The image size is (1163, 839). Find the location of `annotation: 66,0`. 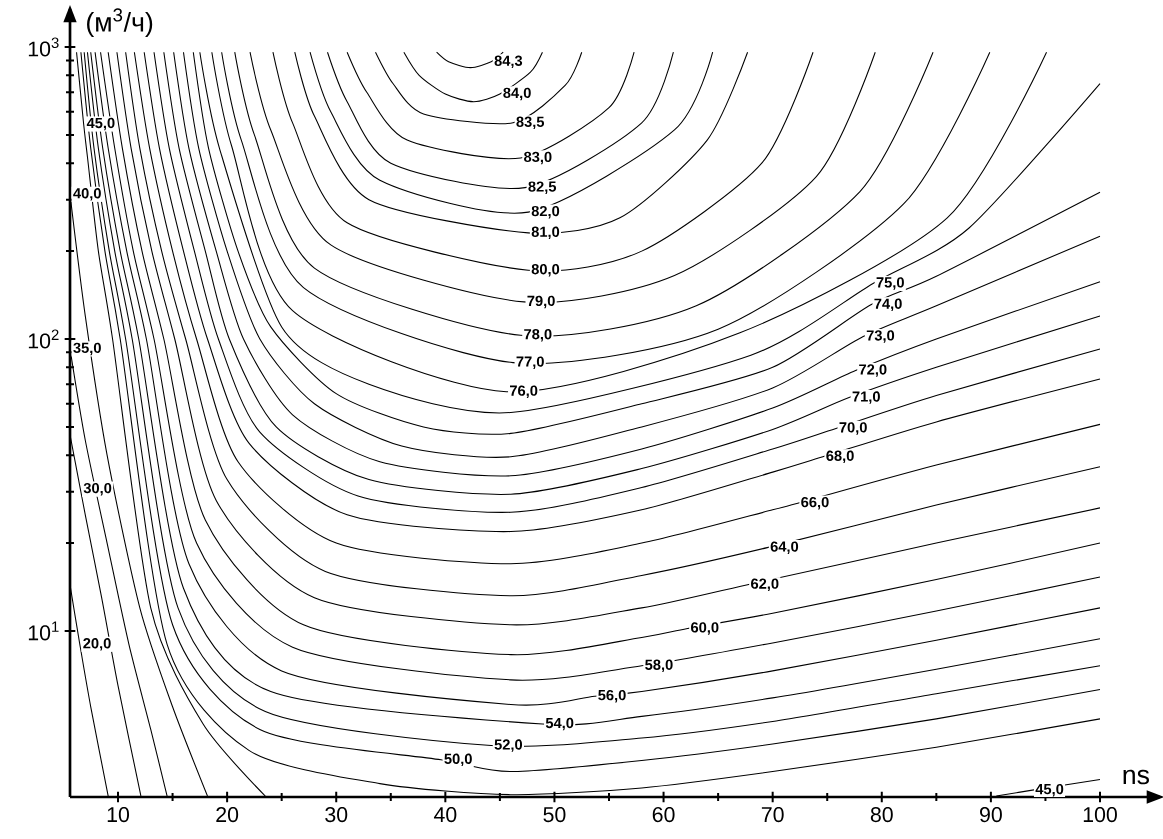

annotation: 66,0 is located at coordinates (815, 503).